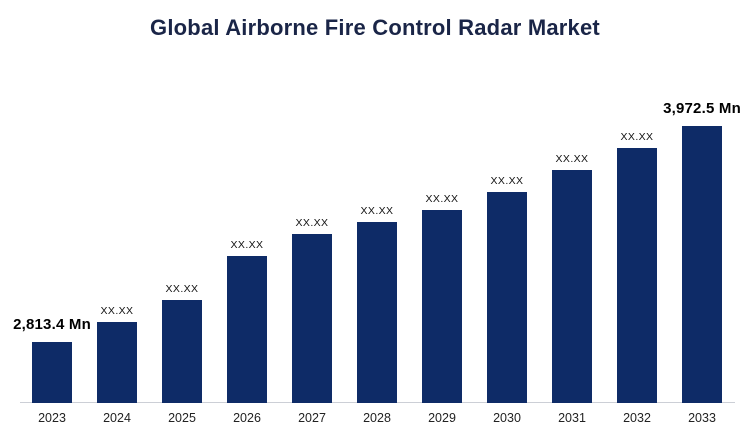 The image size is (750, 438). Describe the element at coordinates (182, 418) in the screenshot. I see `x-axis-tick-label: 2025` at that location.